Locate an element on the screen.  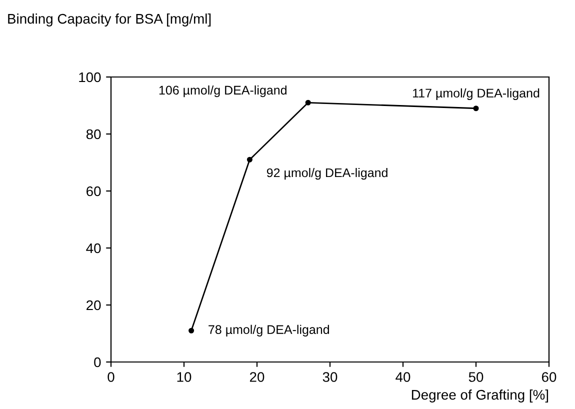
y-tick-label: 0 is located at coordinates (97, 362).